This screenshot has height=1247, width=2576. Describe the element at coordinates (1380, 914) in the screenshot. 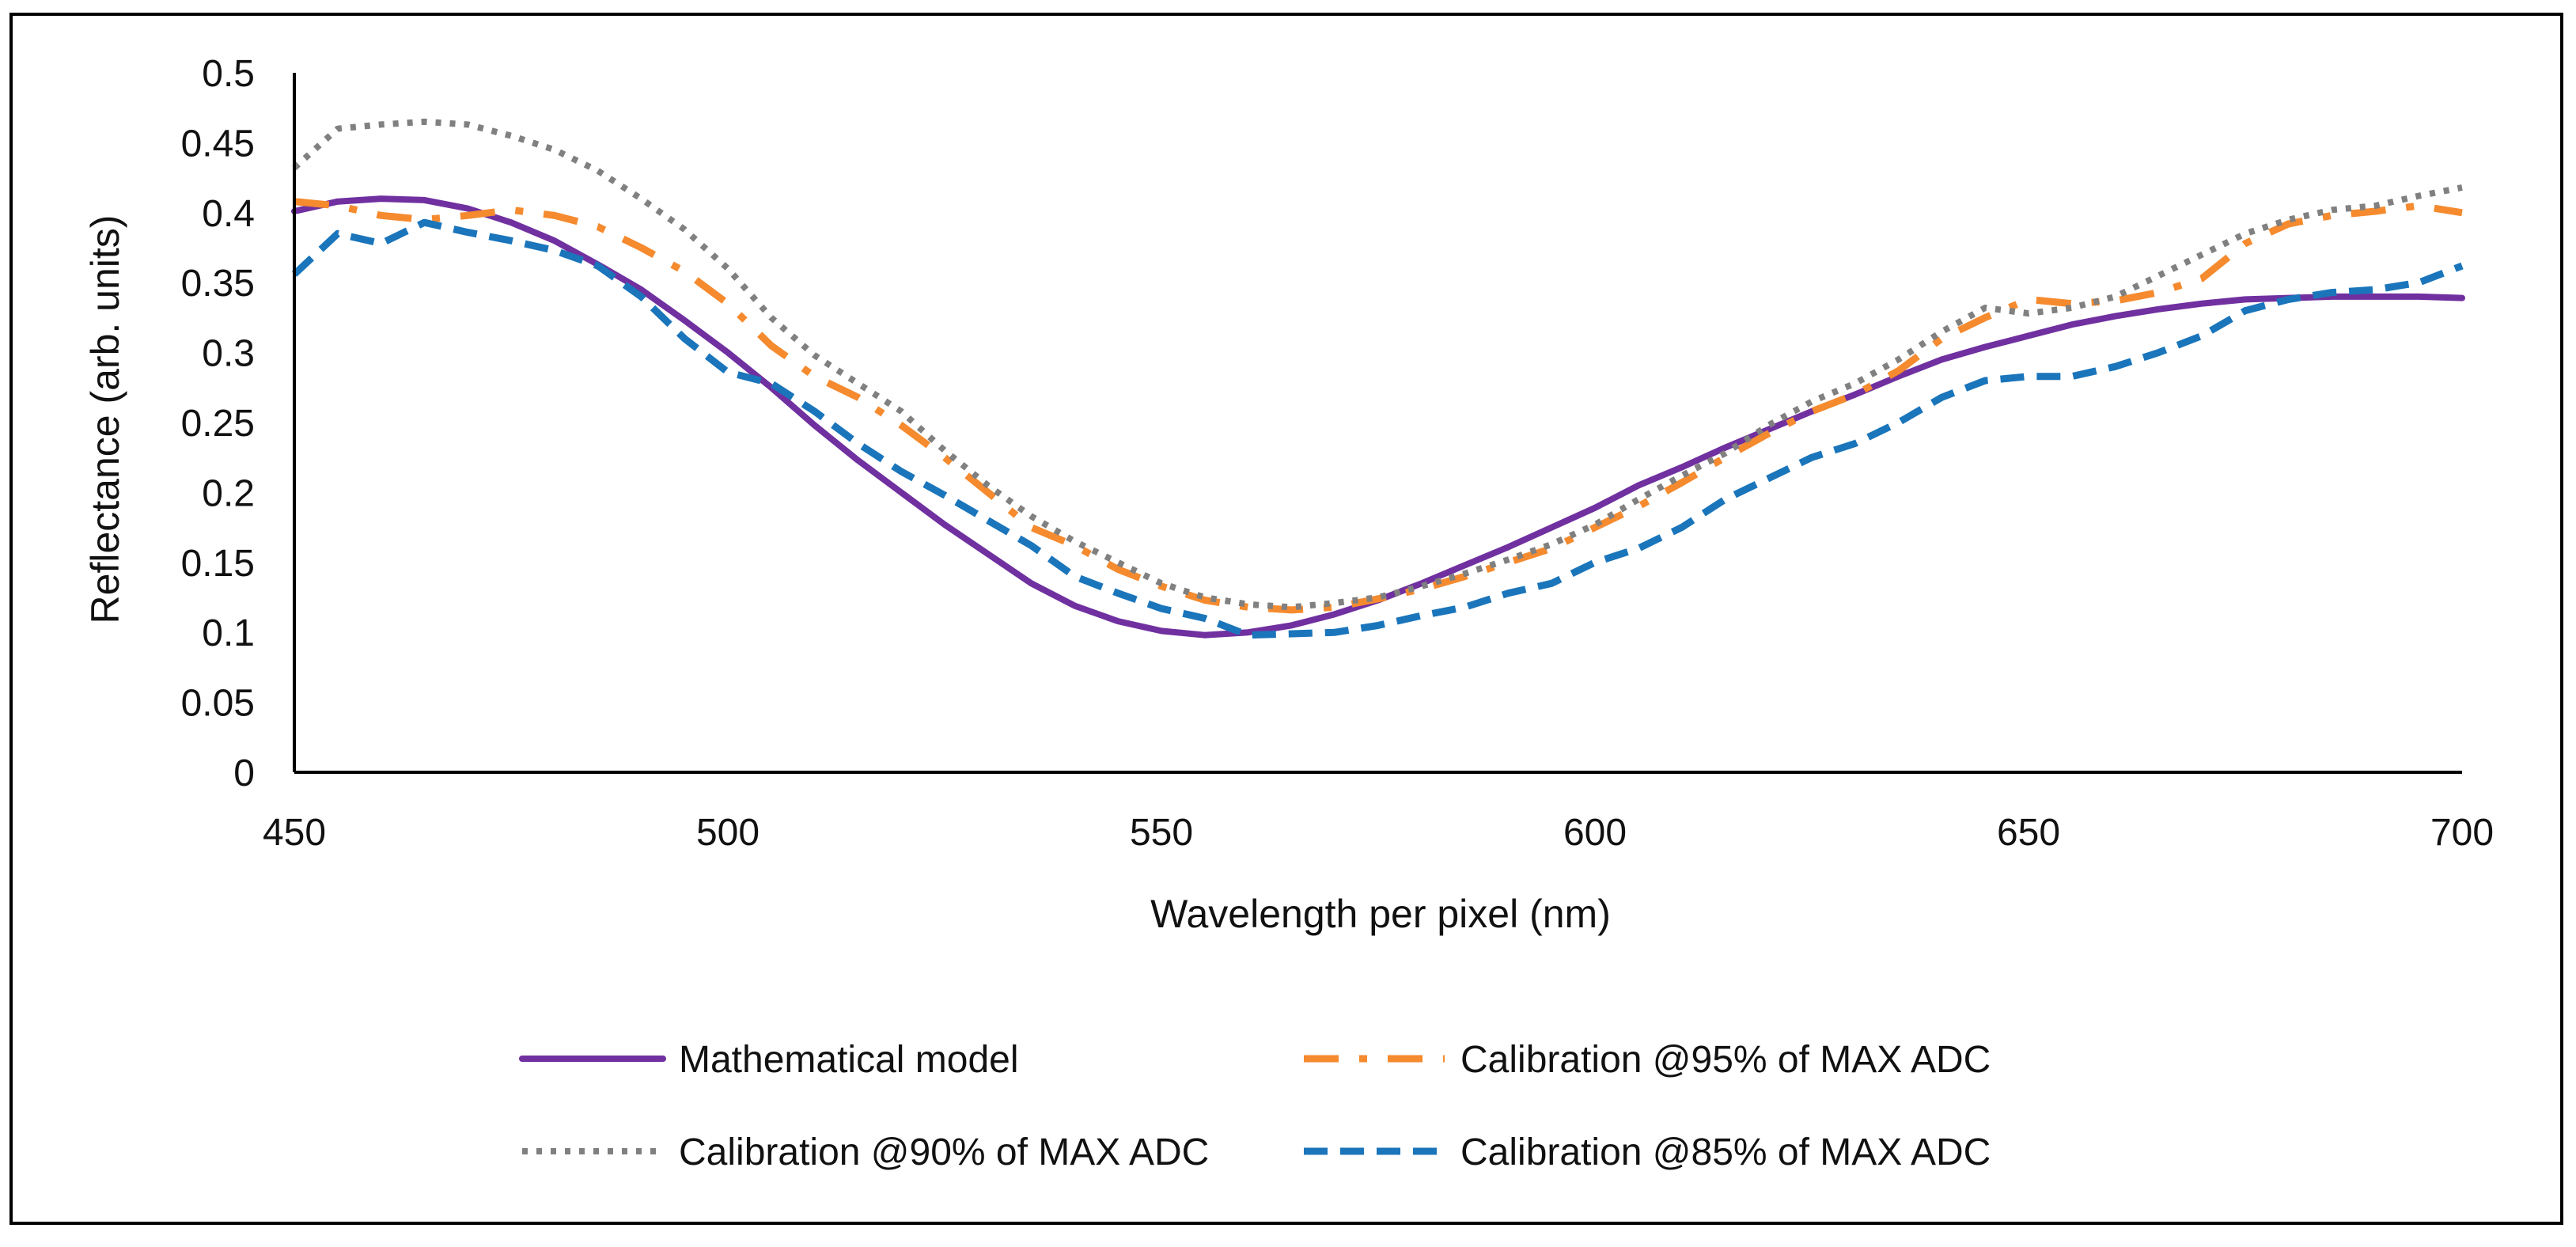

I see `x-axis-label: Wavelength per pixel (nm)` at that location.